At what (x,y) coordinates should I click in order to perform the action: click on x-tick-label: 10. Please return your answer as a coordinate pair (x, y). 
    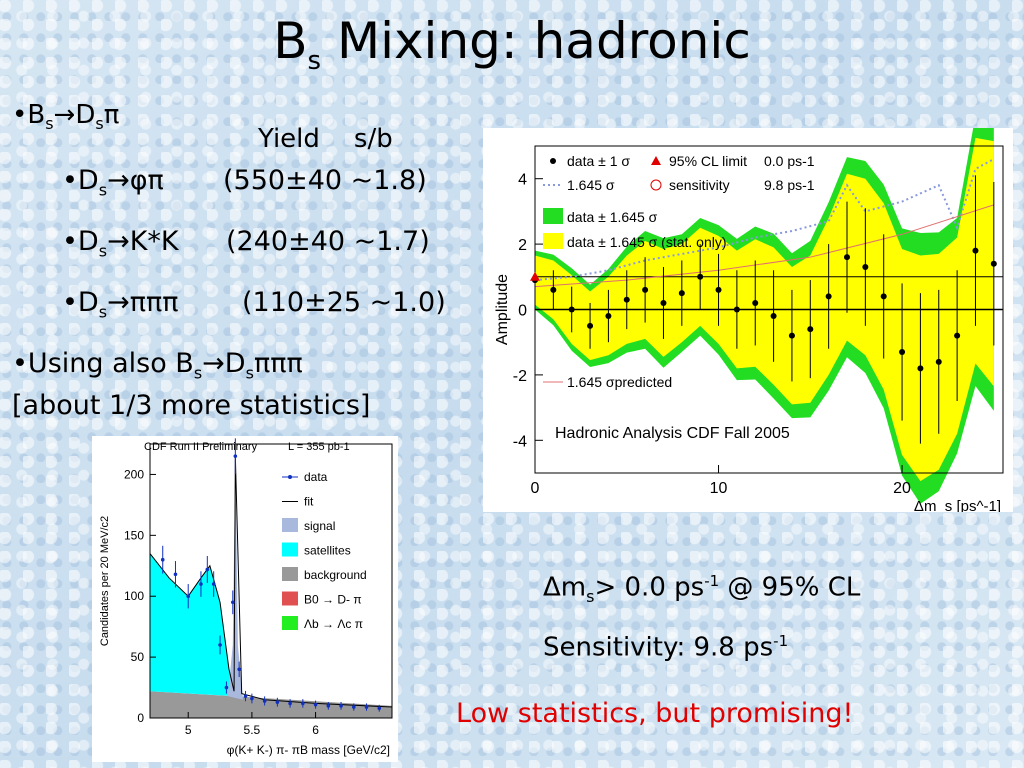
    Looking at the image, I should click on (719, 488).